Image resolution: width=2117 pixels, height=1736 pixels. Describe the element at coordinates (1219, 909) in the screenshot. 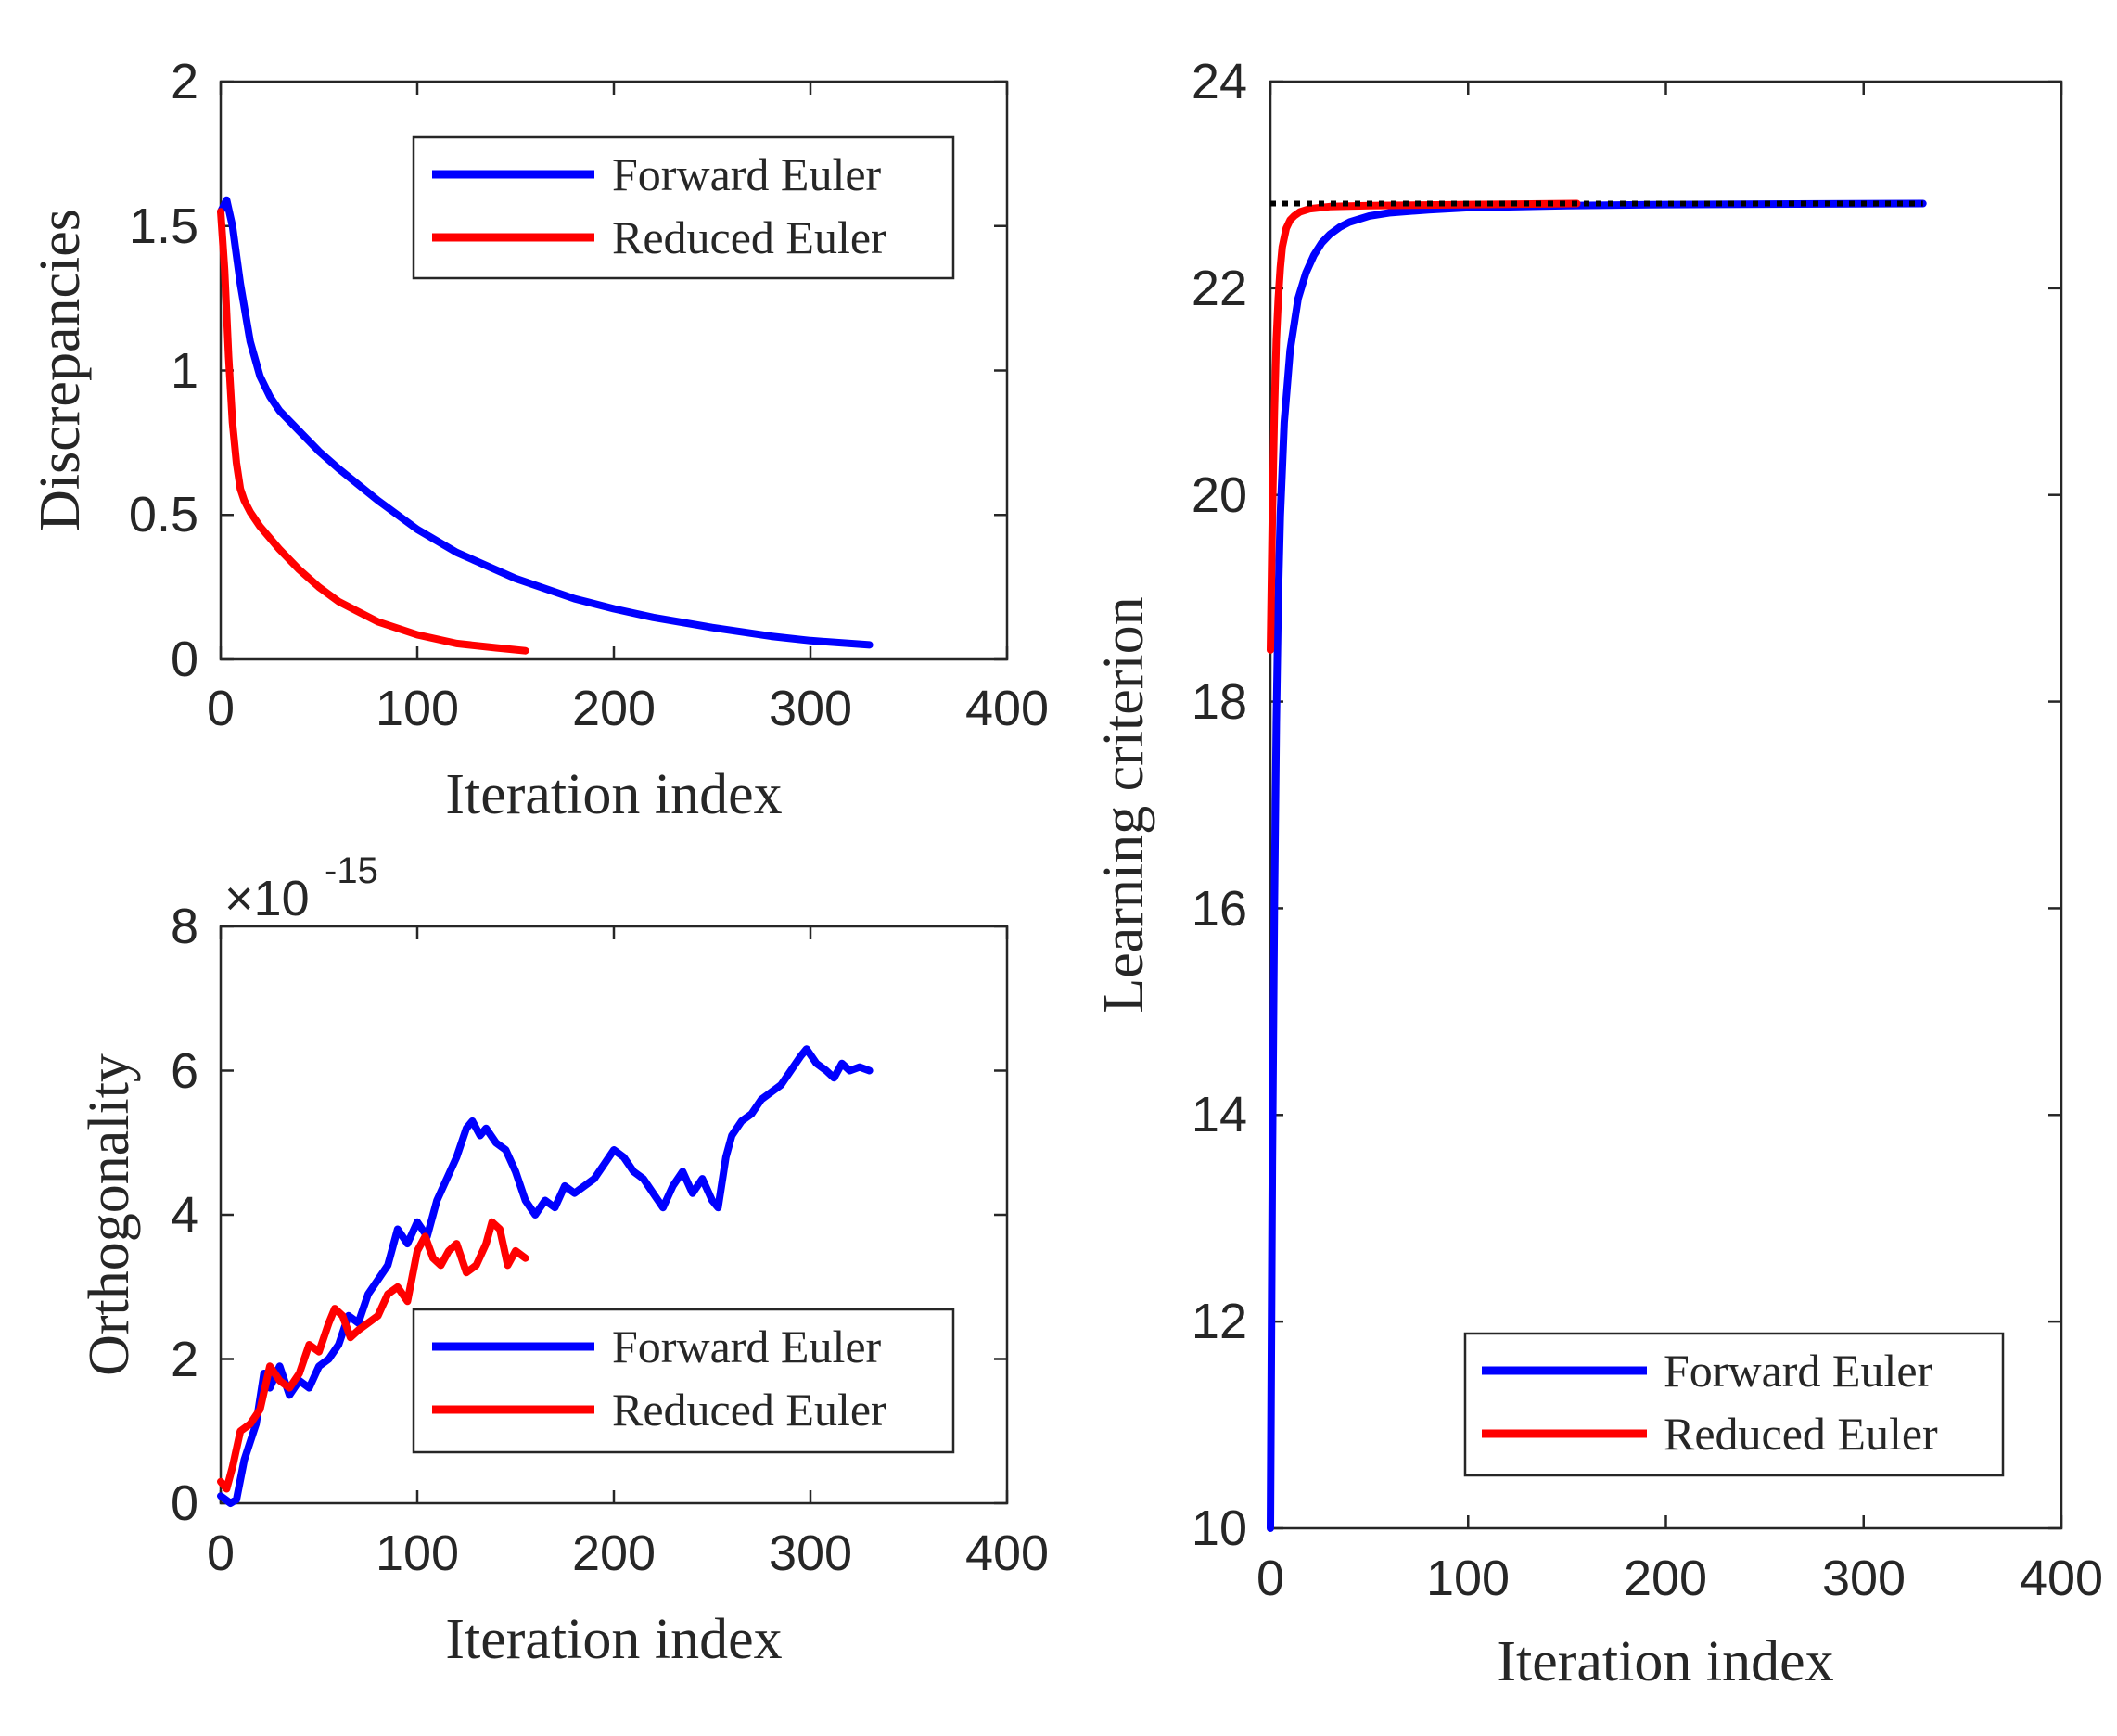

I see `learning-criterion-ytick-label: 16` at that location.